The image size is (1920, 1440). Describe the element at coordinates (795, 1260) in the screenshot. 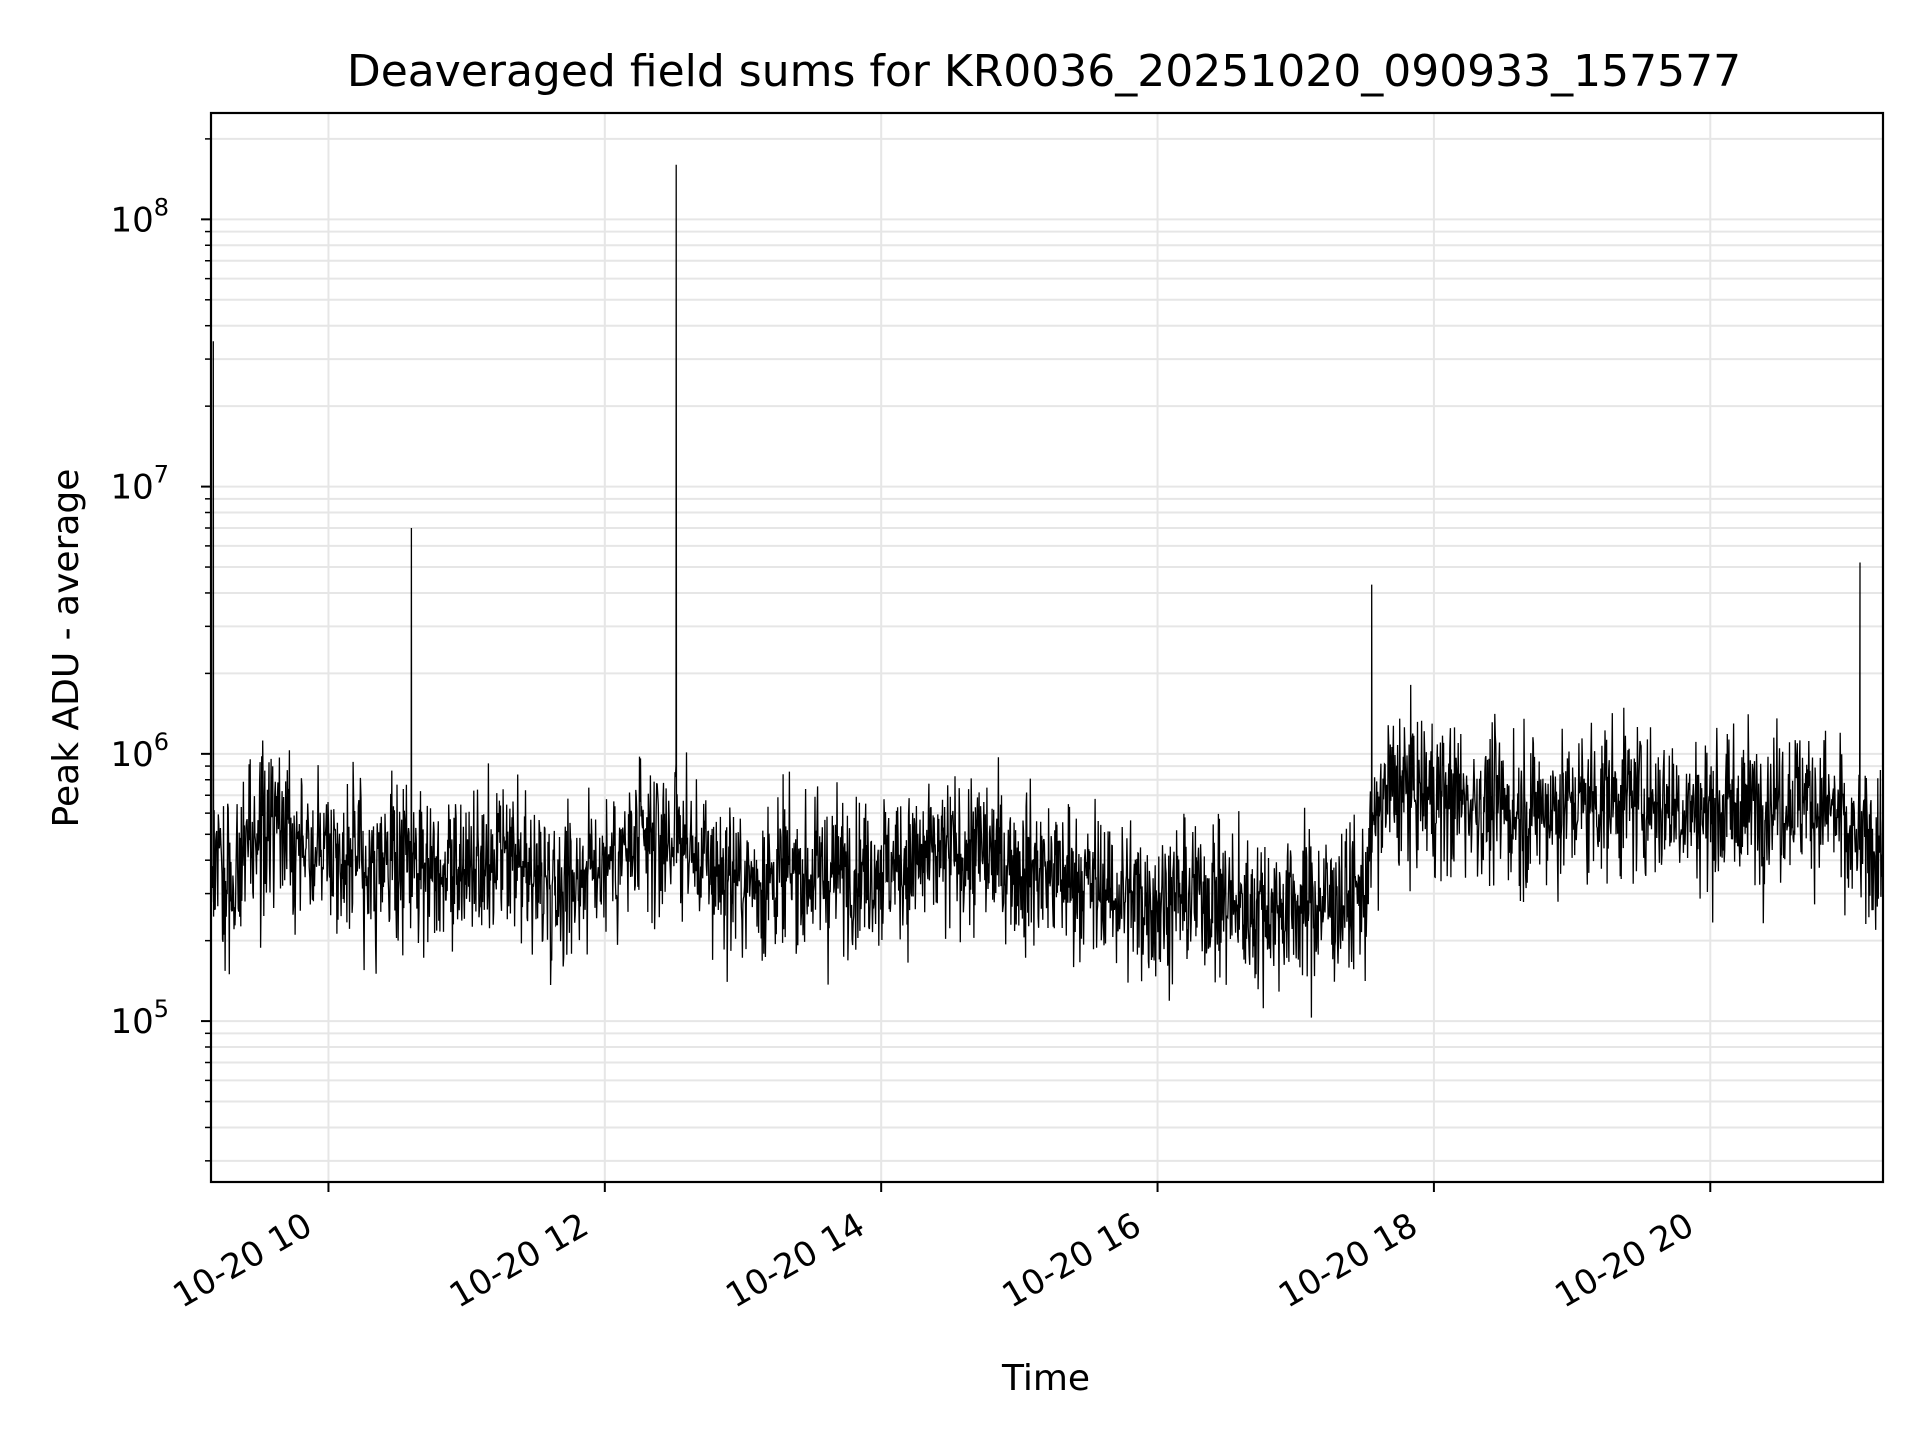

I see `x-tick-label: 10-20 14` at that location.